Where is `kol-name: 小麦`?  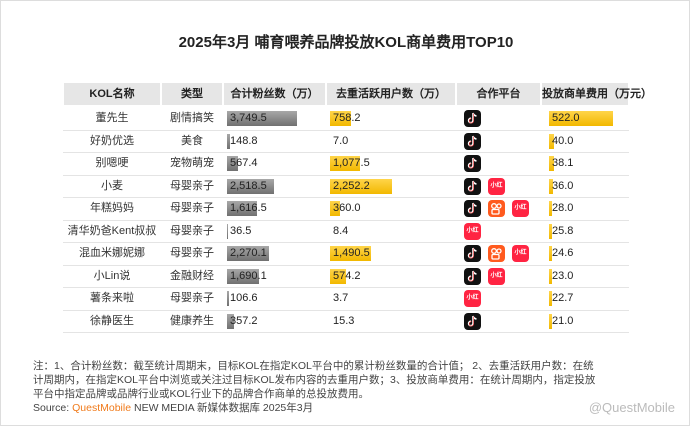 kol-name: 小麦 is located at coordinates (112, 185).